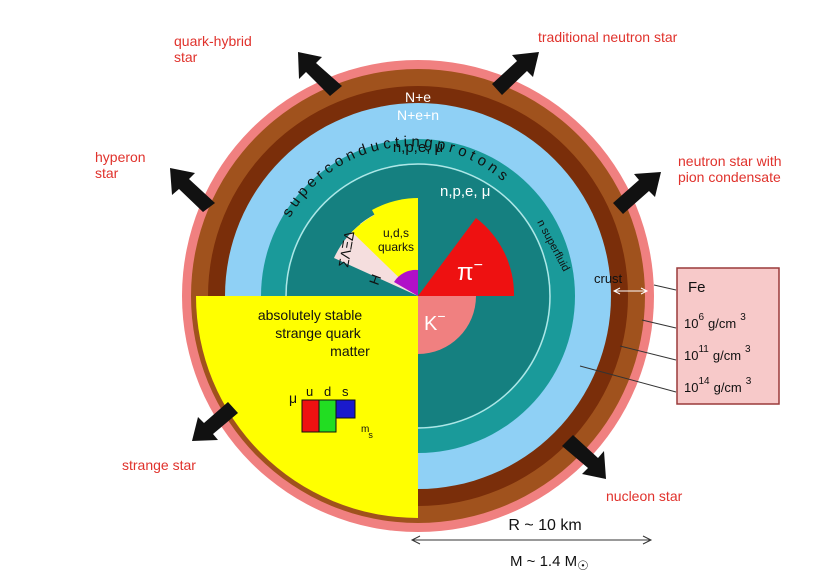  What do you see at coordinates (718, 385) in the screenshot?
I see `density-row-3: 1014 g/cm 3` at bounding box center [718, 385].